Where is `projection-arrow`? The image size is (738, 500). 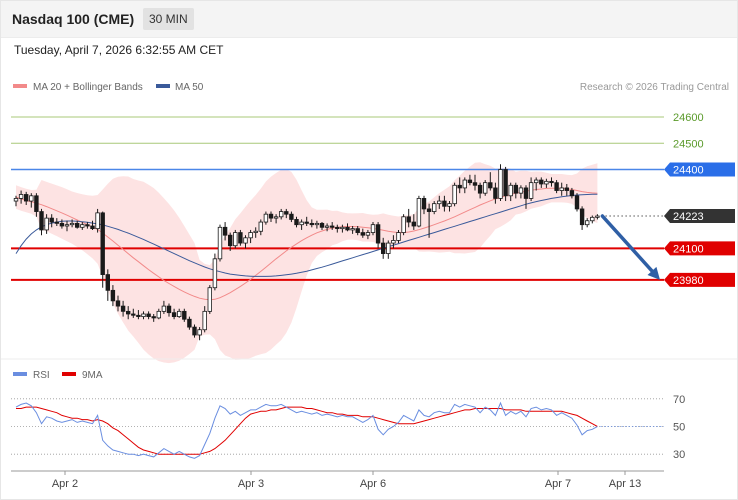
projection-arrow is located at coordinates (630, 247).